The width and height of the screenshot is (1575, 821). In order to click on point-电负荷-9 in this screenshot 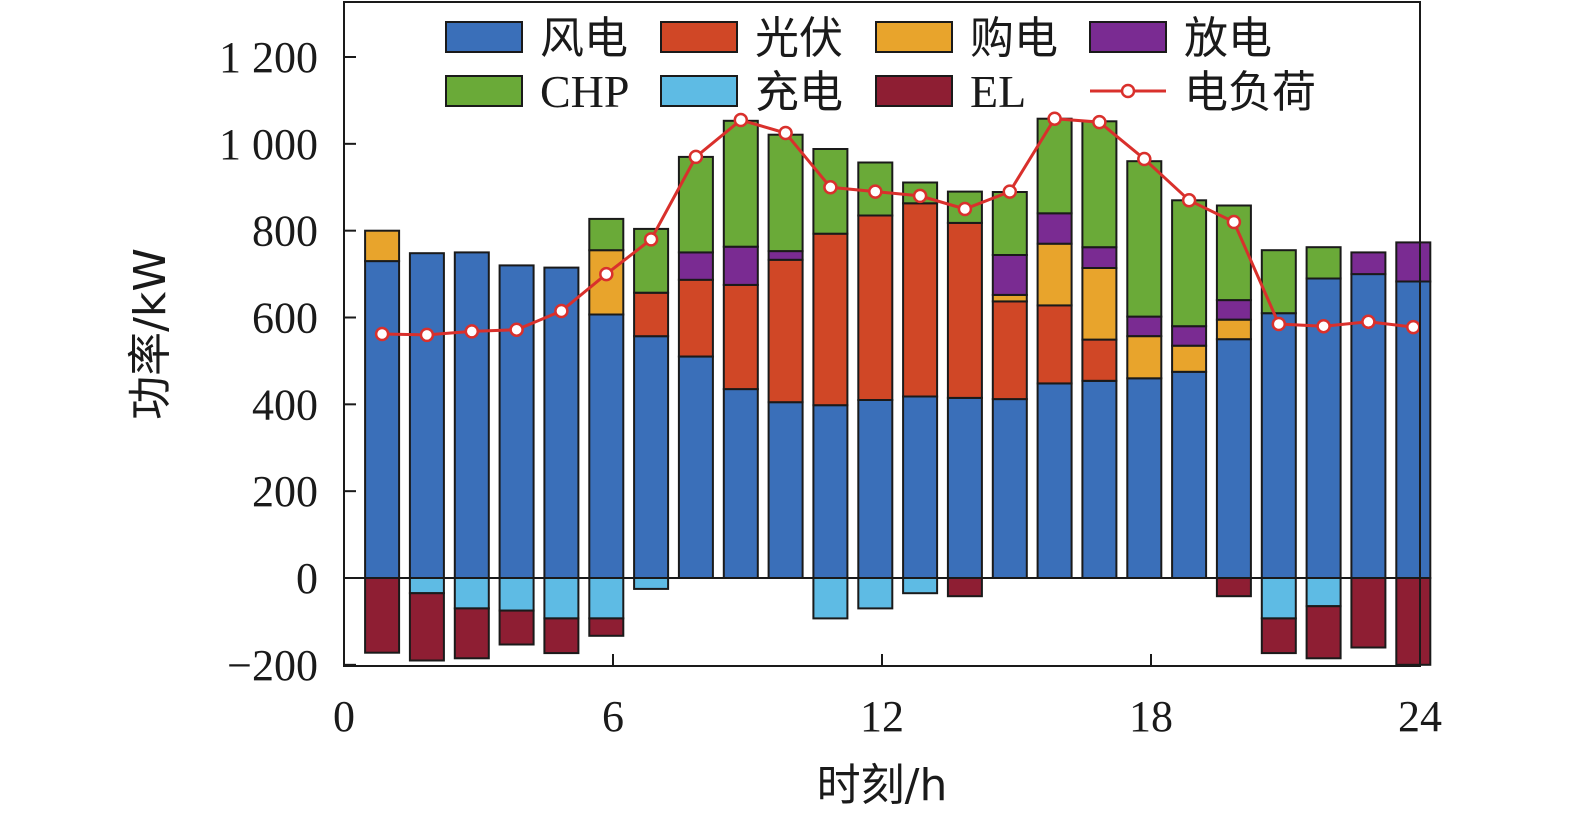, I will do `click(741, 120)`.